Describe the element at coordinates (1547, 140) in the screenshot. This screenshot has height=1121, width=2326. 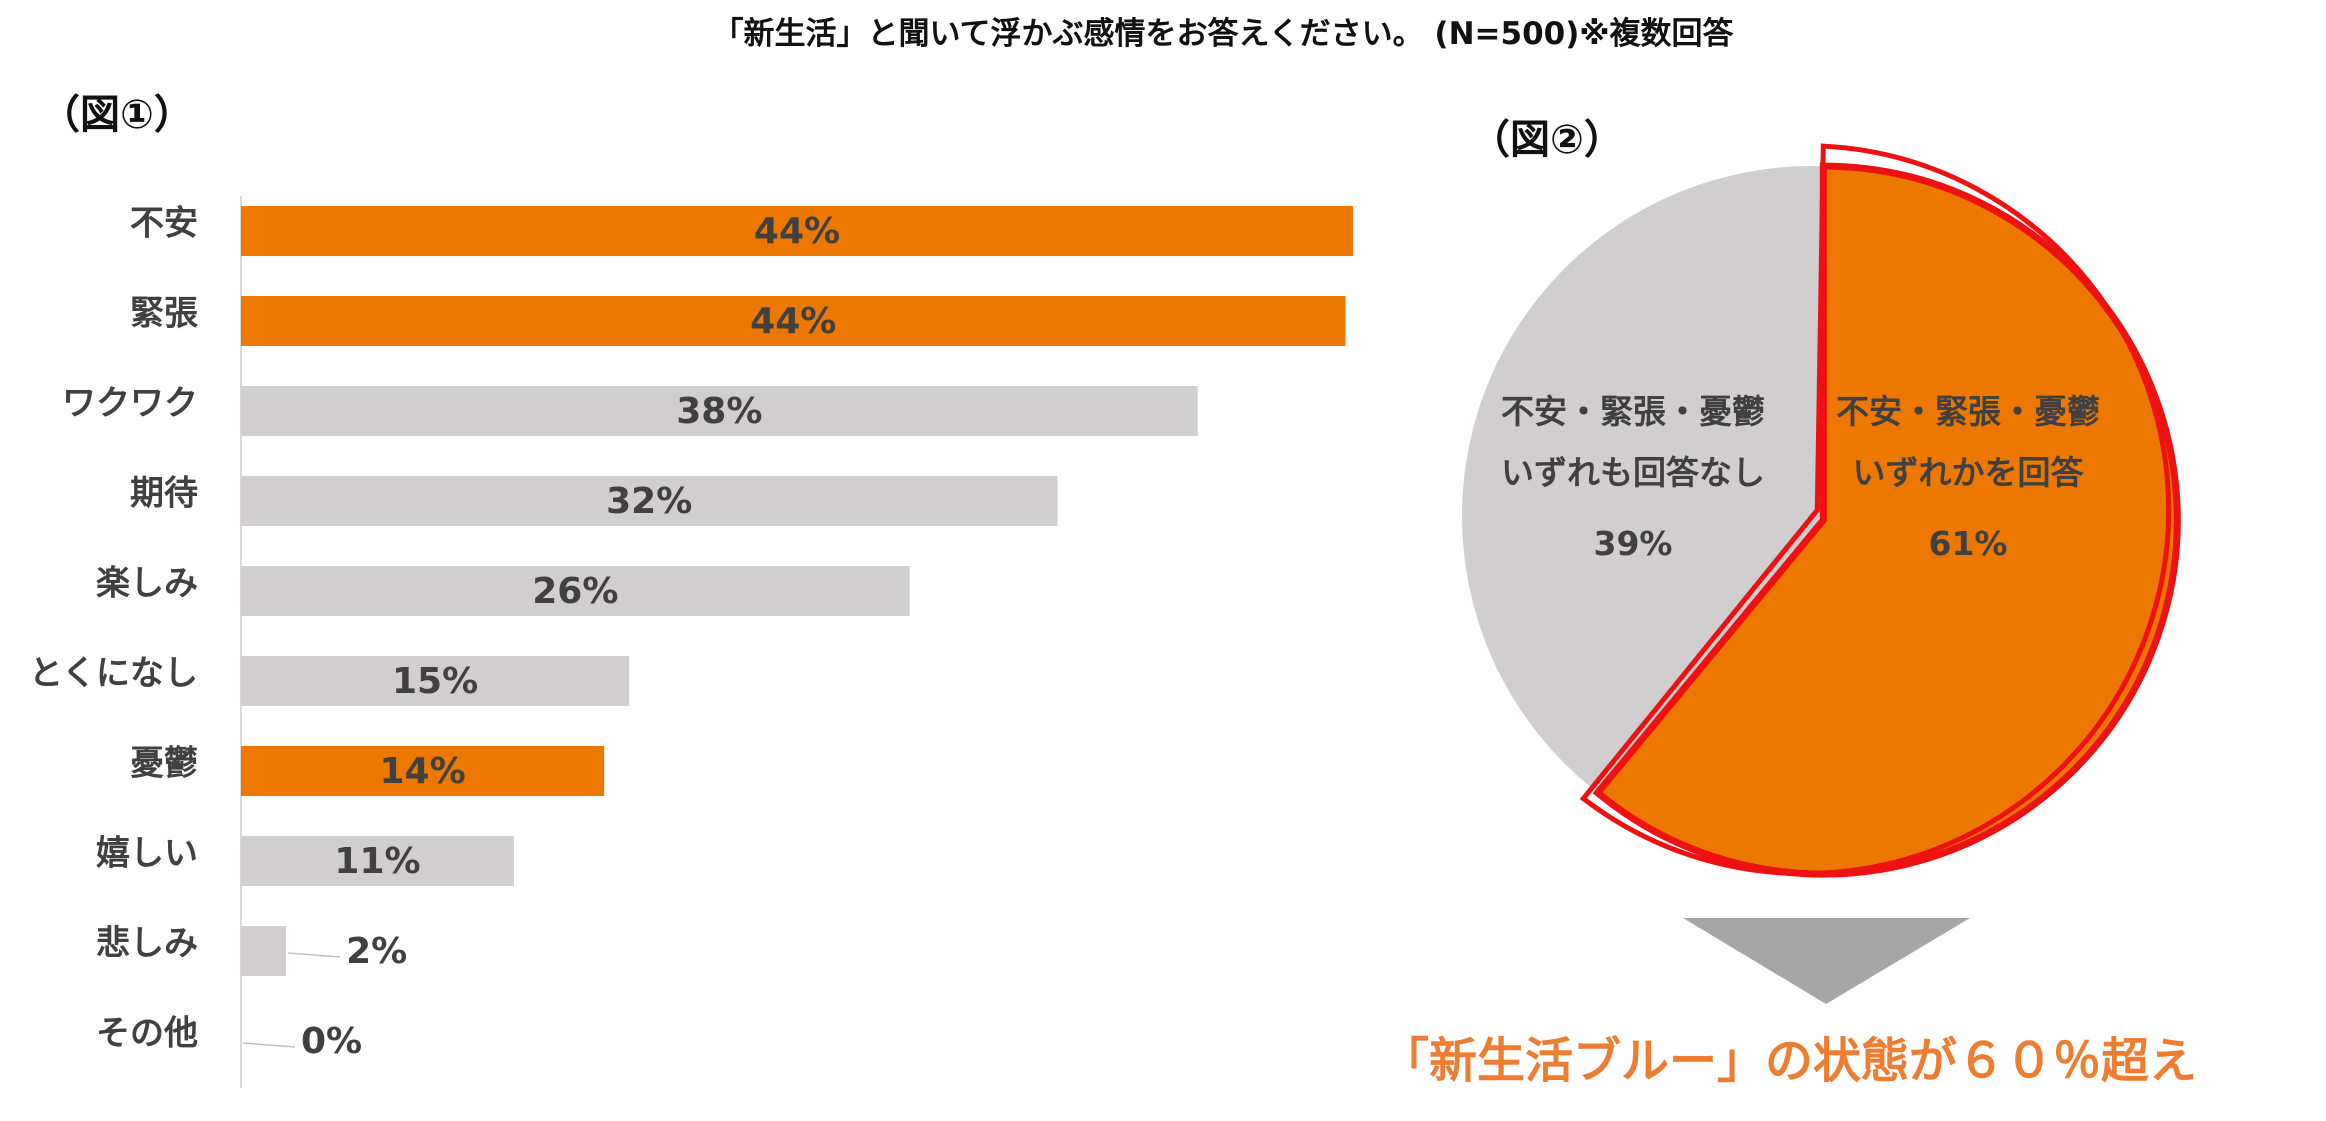
I see `figure2-label: （図②）` at that location.